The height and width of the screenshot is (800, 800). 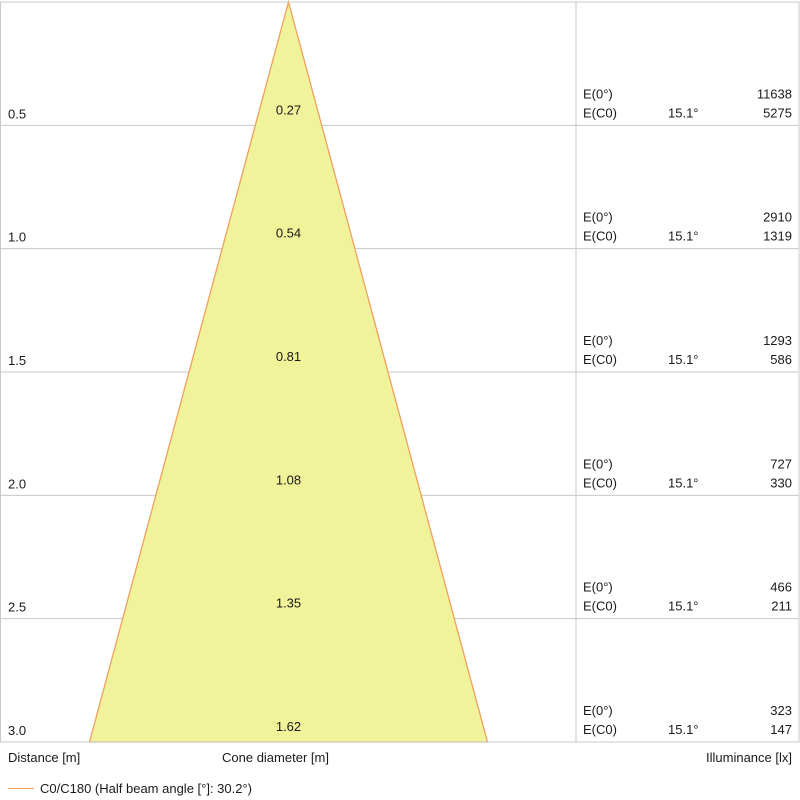 What do you see at coordinates (781, 606) in the screenshot?
I see `ec0-value: 211` at bounding box center [781, 606].